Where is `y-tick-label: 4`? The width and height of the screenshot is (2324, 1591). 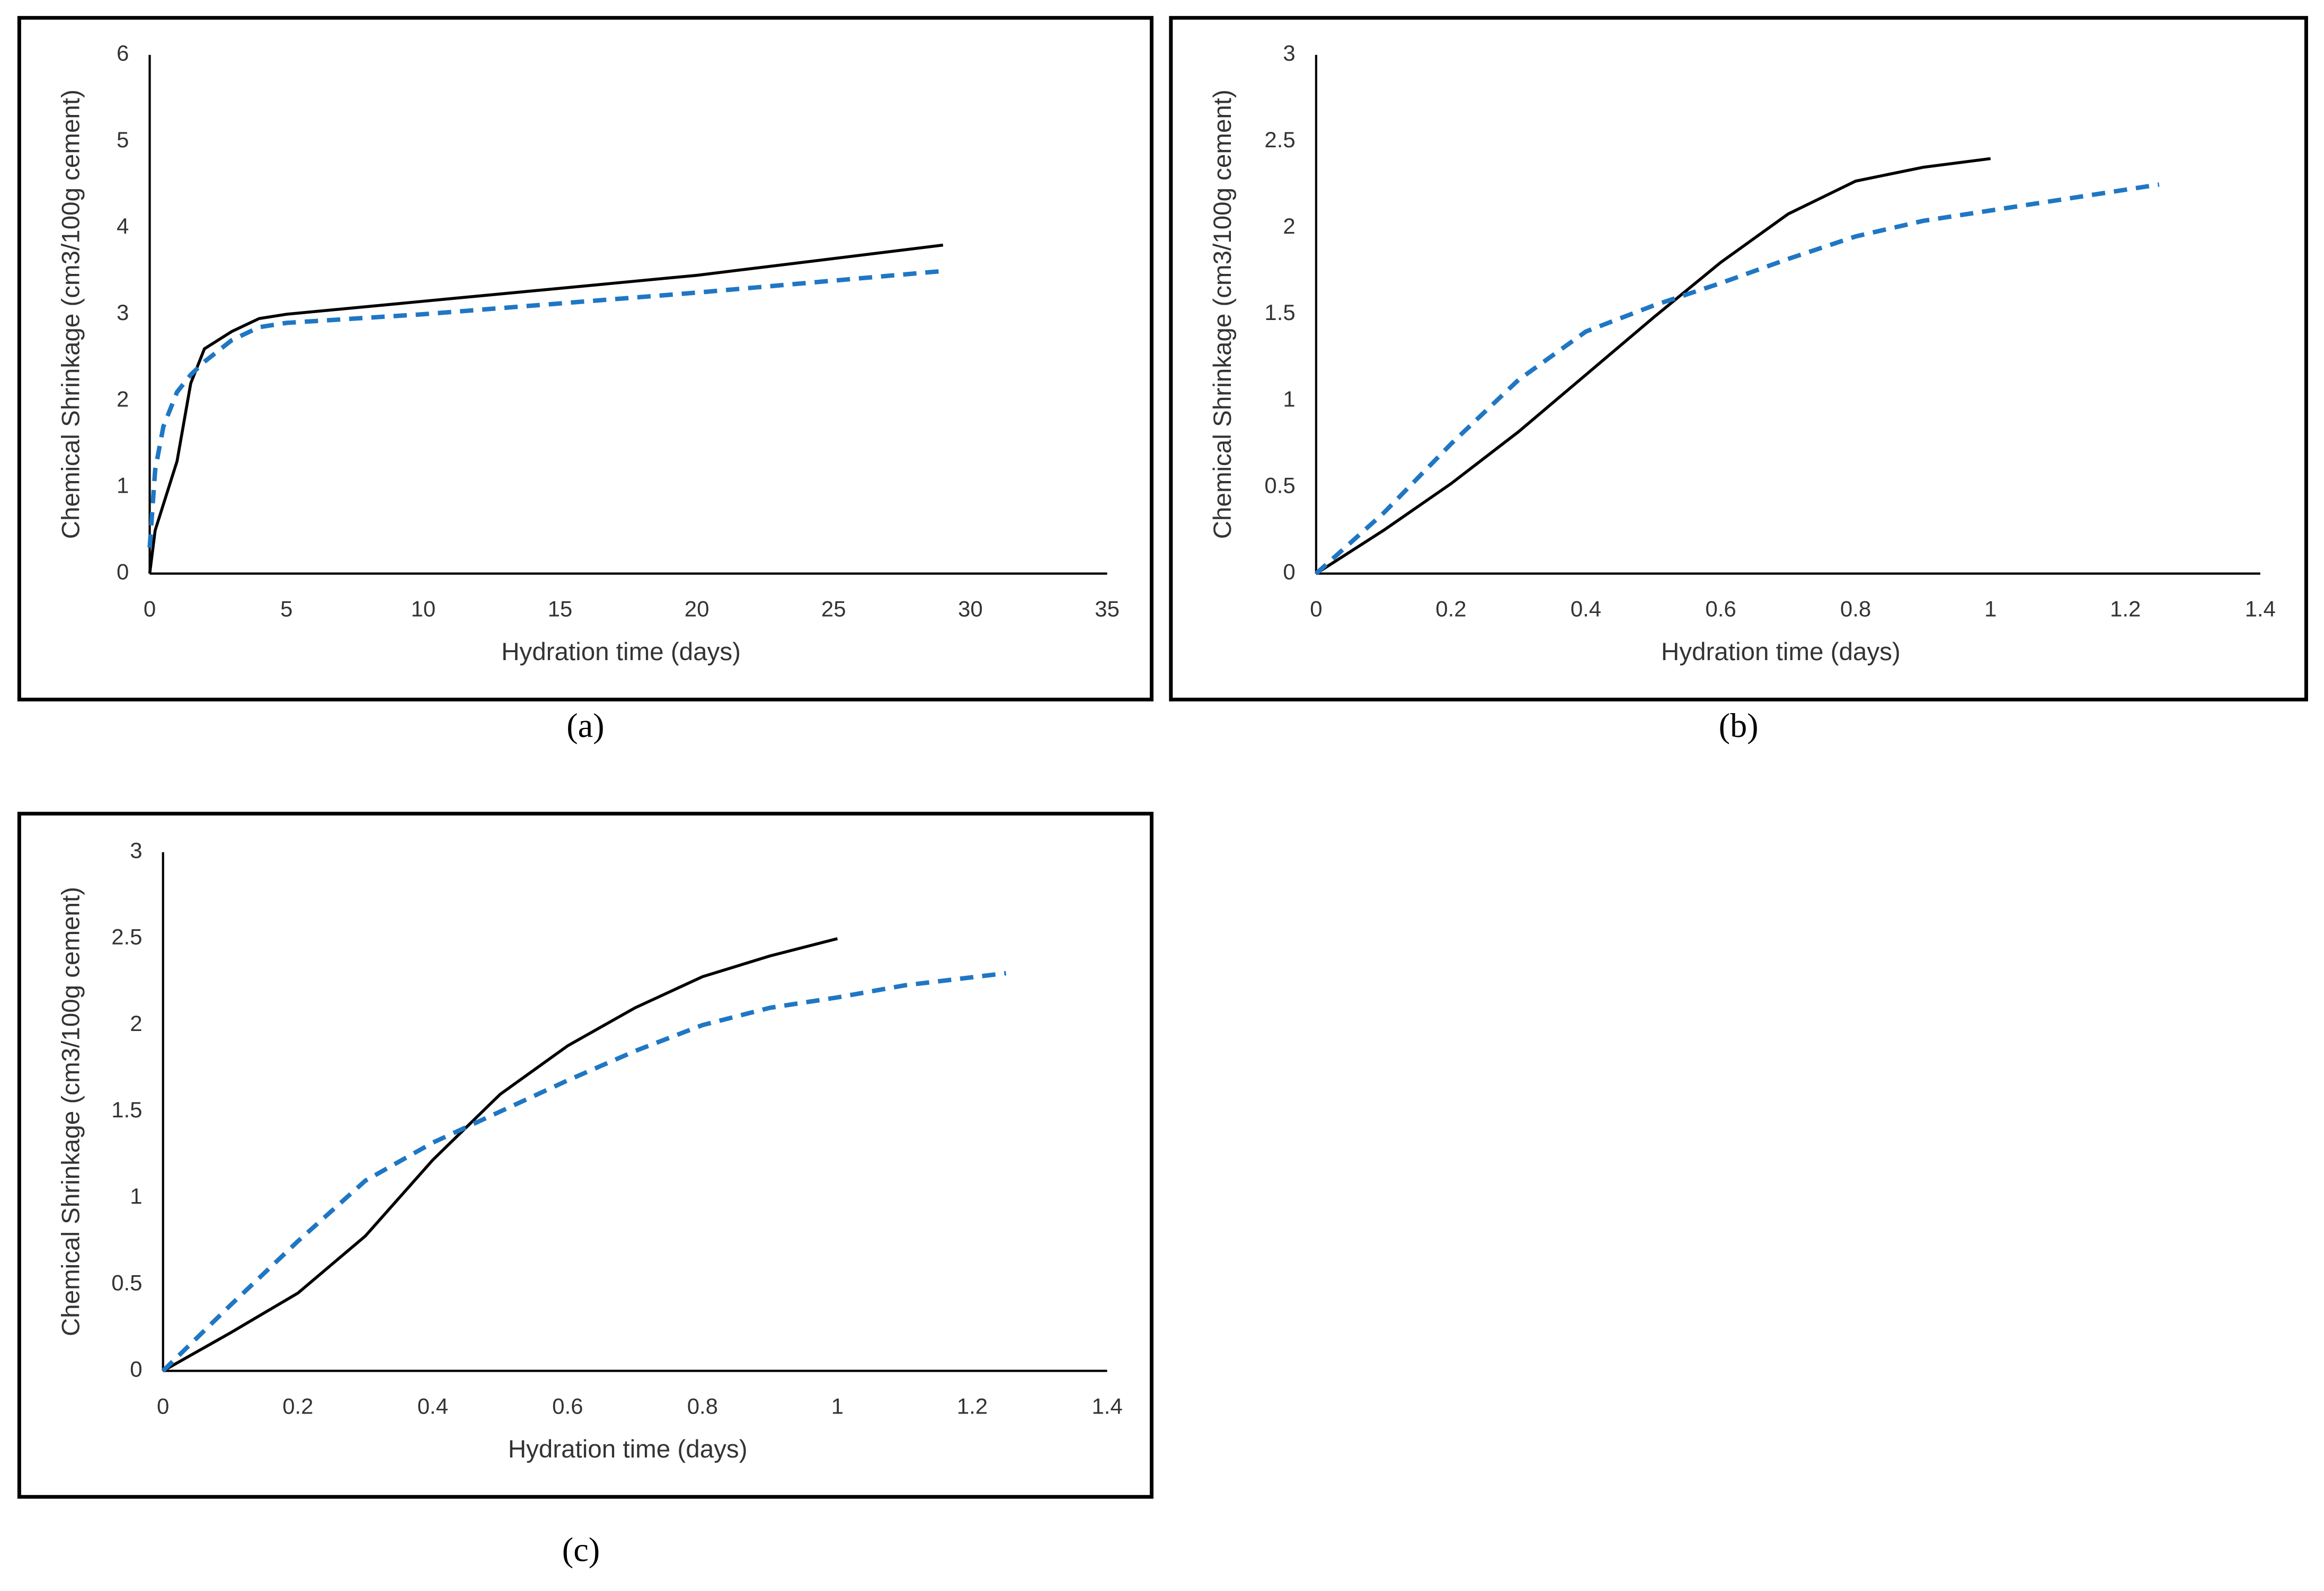 y-tick-label: 4 is located at coordinates (123, 226).